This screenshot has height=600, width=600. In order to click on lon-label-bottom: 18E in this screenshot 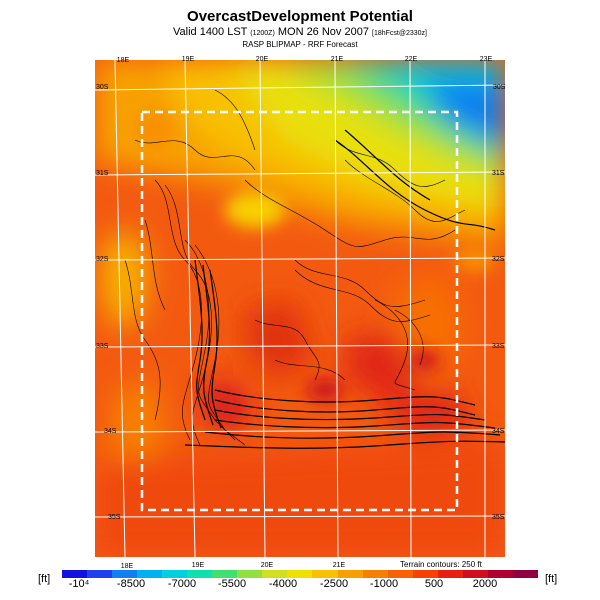, I will do `click(127, 566)`.